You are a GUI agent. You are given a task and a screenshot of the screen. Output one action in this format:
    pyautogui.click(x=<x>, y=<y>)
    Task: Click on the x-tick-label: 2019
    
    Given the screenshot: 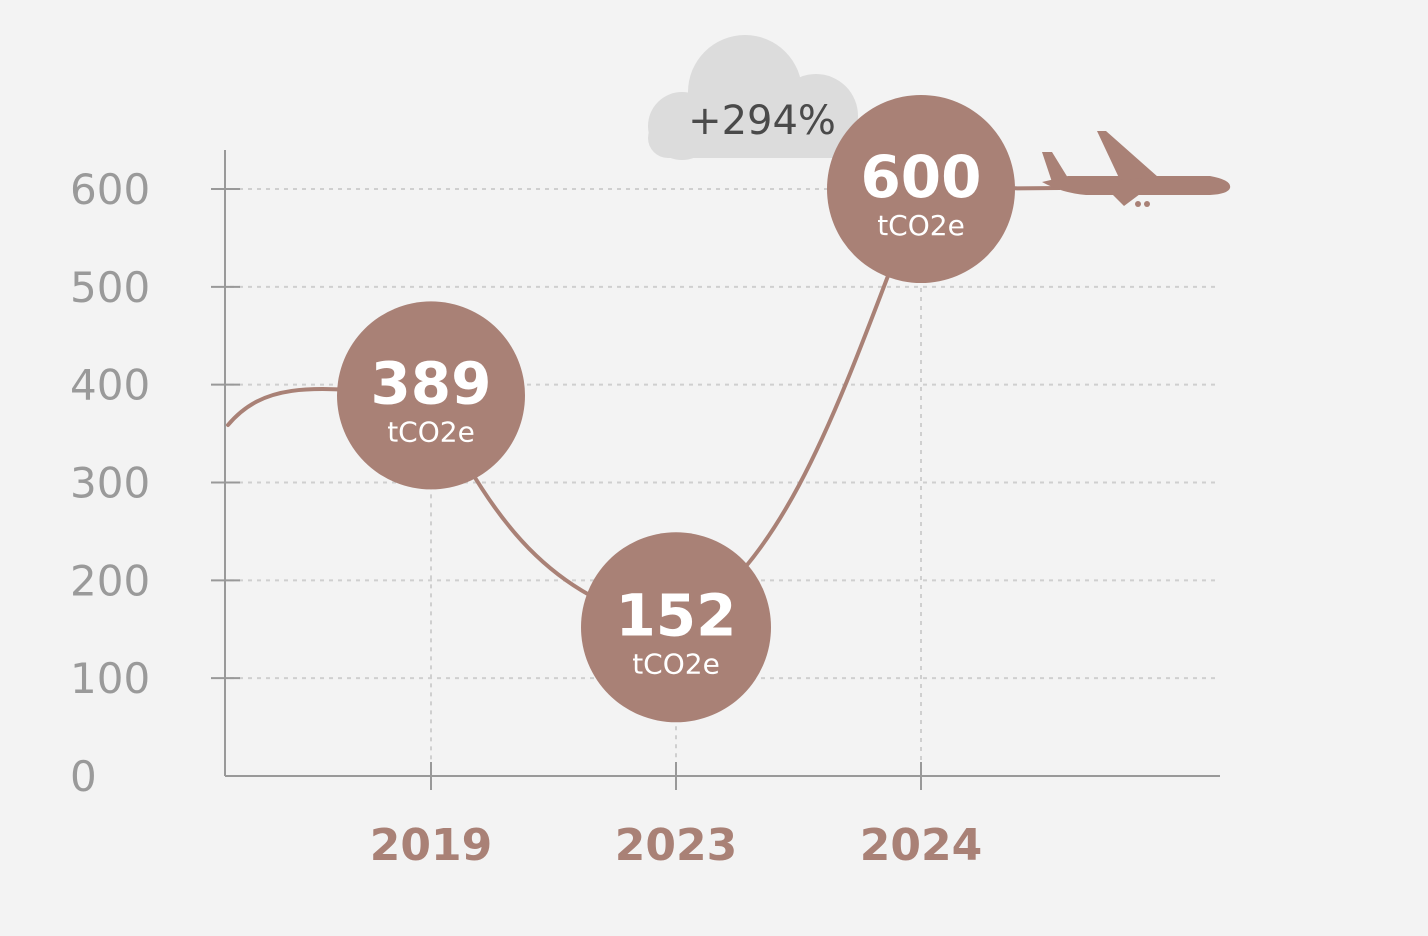 What is the action you would take?
    pyautogui.click(x=431, y=845)
    